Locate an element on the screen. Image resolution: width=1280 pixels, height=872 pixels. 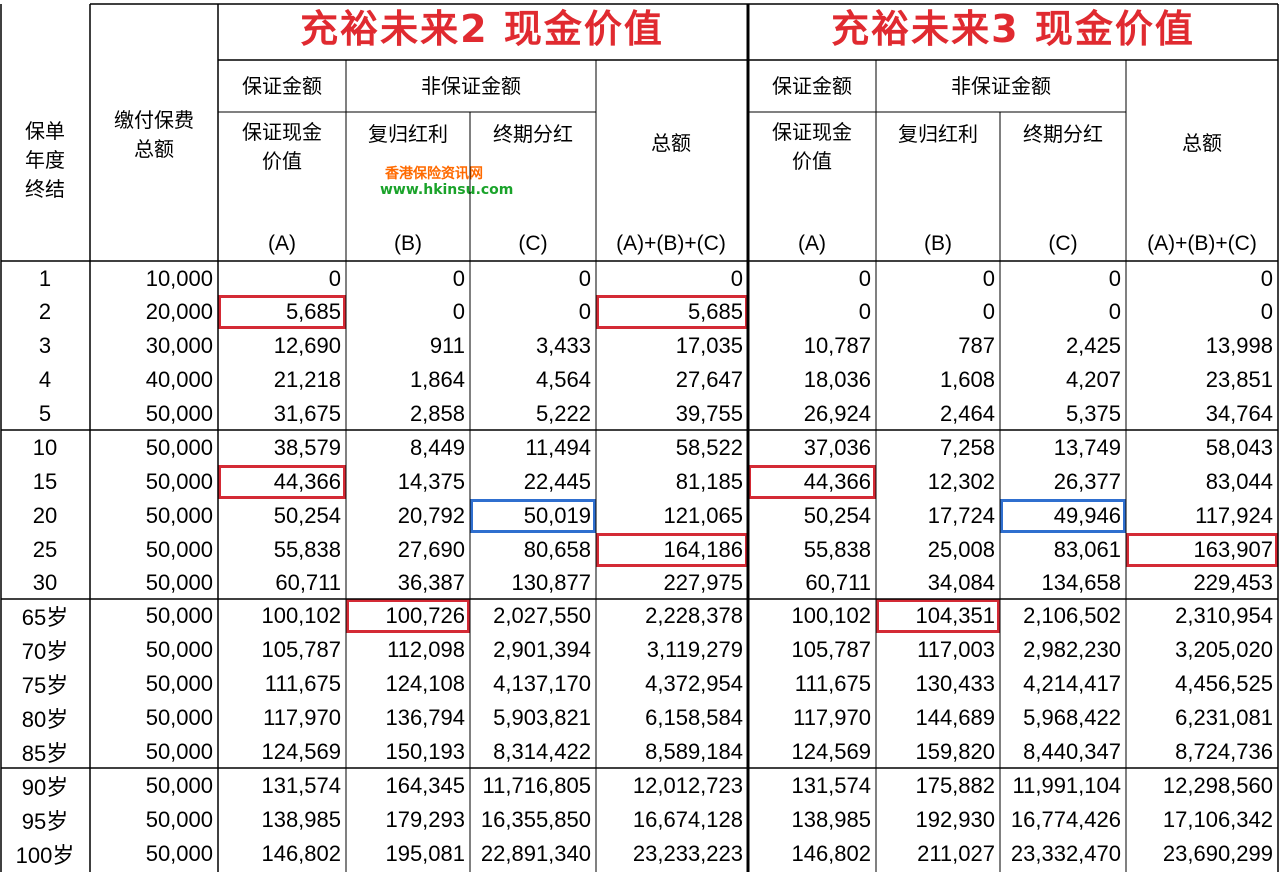
left-non-guaranteed-header: 非保证金额 is located at coordinates (471, 85).